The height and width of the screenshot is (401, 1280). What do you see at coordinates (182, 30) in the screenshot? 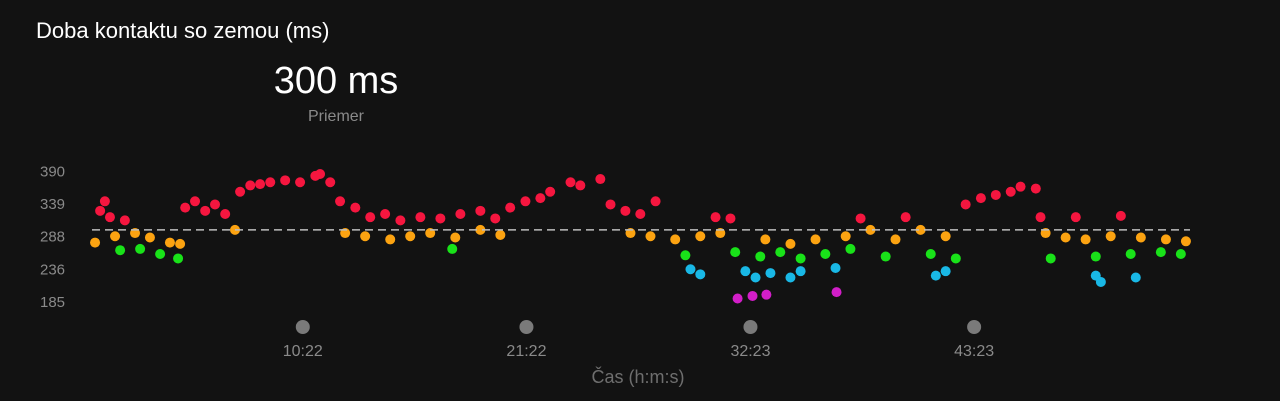
I see `chart-title: Doba kontaktu so zemou (ms)` at bounding box center [182, 30].